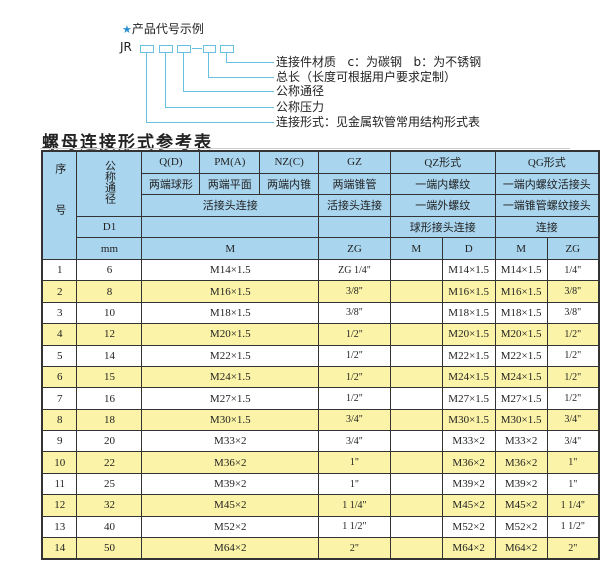 The width and height of the screenshot is (600, 567). What do you see at coordinates (521, 377) in the screenshot?
I see `cell-qg-m: M24×1.5` at bounding box center [521, 377].